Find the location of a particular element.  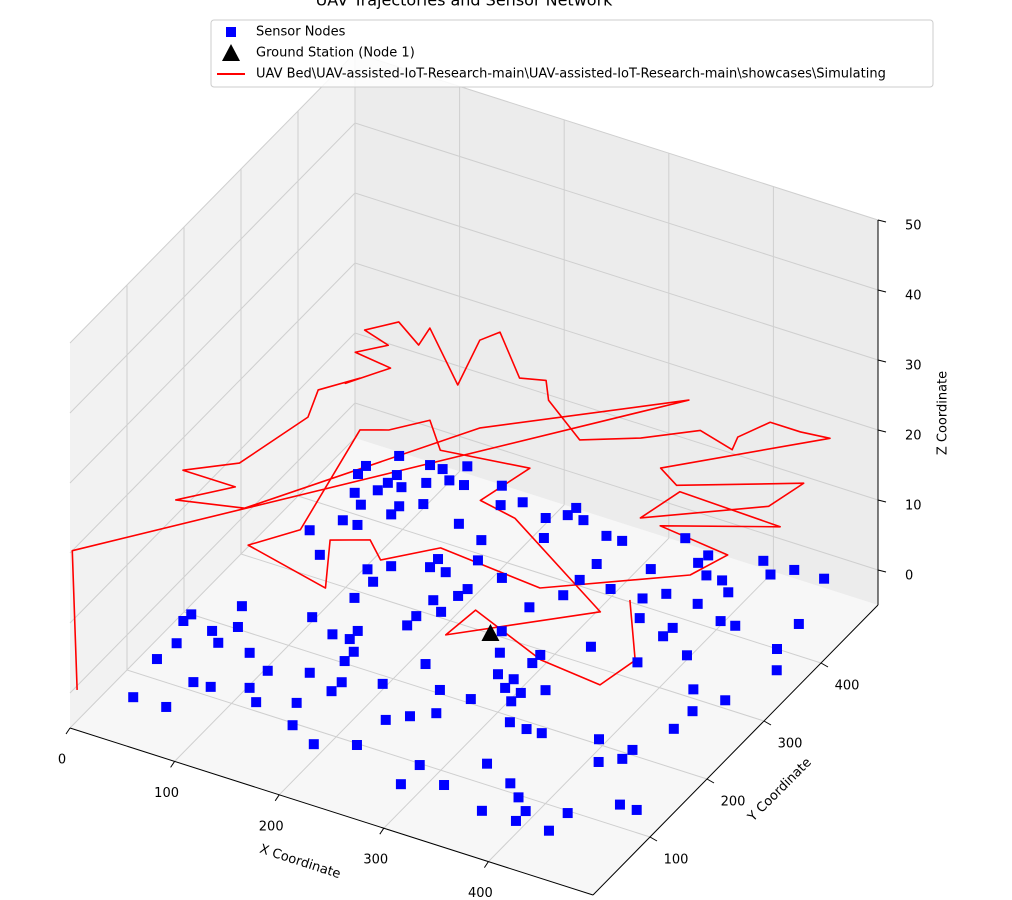

x-tick-label: 100 is located at coordinates (166, 793).